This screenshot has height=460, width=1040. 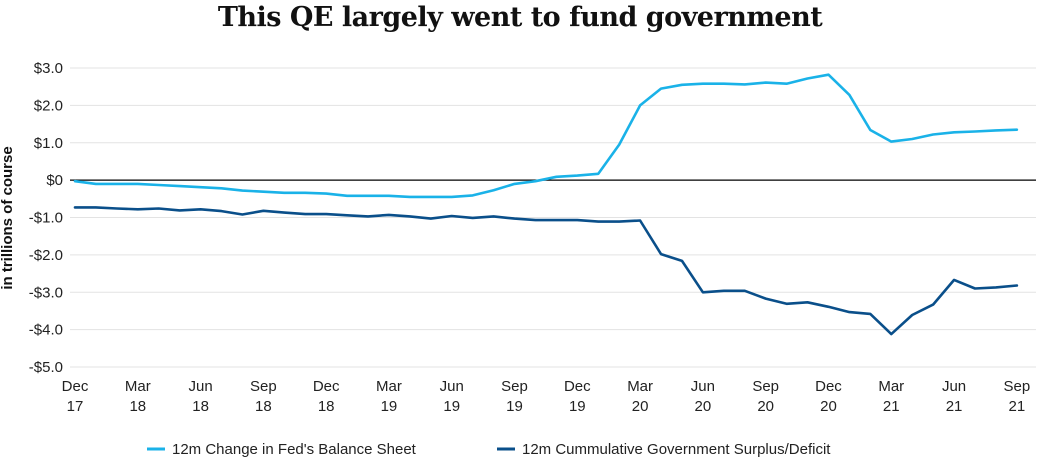 I want to click on y-tick-label: -$2.0, so click(x=46, y=255).